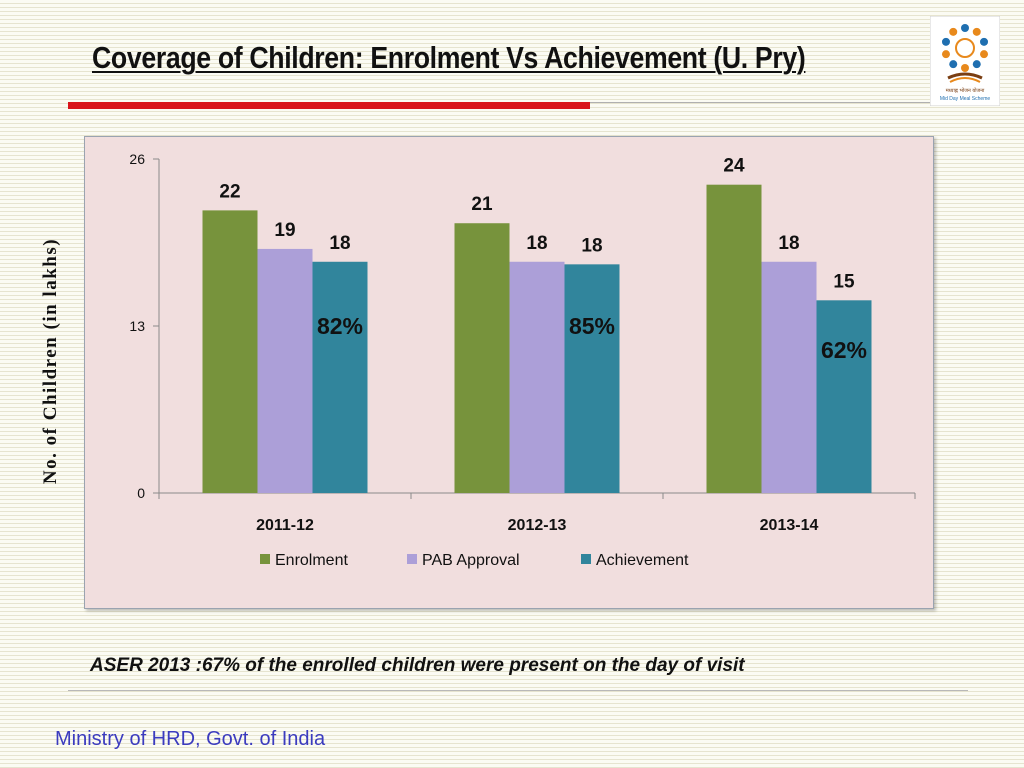 Image resolution: width=1024 pixels, height=768 pixels. What do you see at coordinates (760, 102) in the screenshot?
I see `title-divider` at bounding box center [760, 102].